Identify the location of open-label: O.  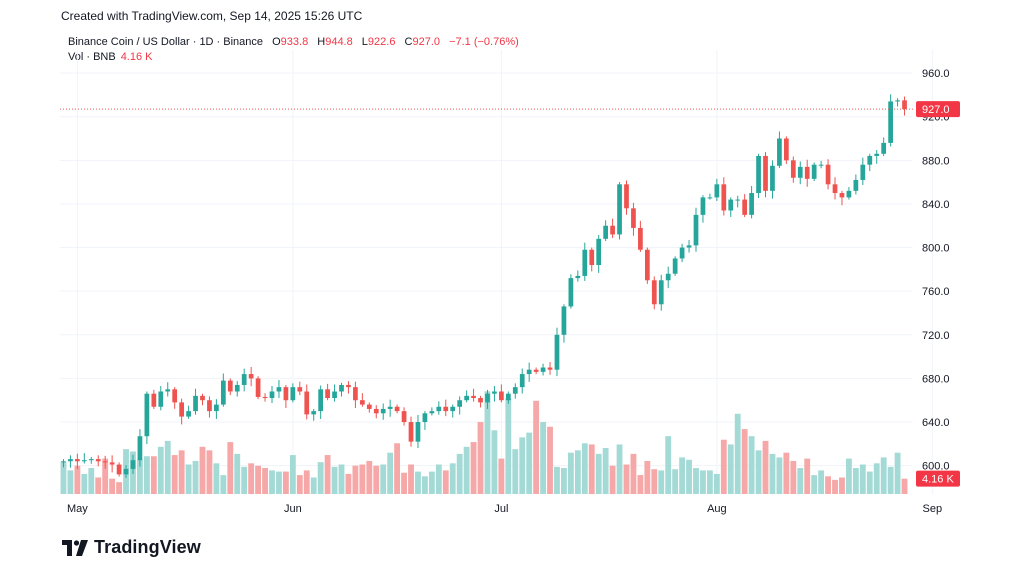
(276, 42).